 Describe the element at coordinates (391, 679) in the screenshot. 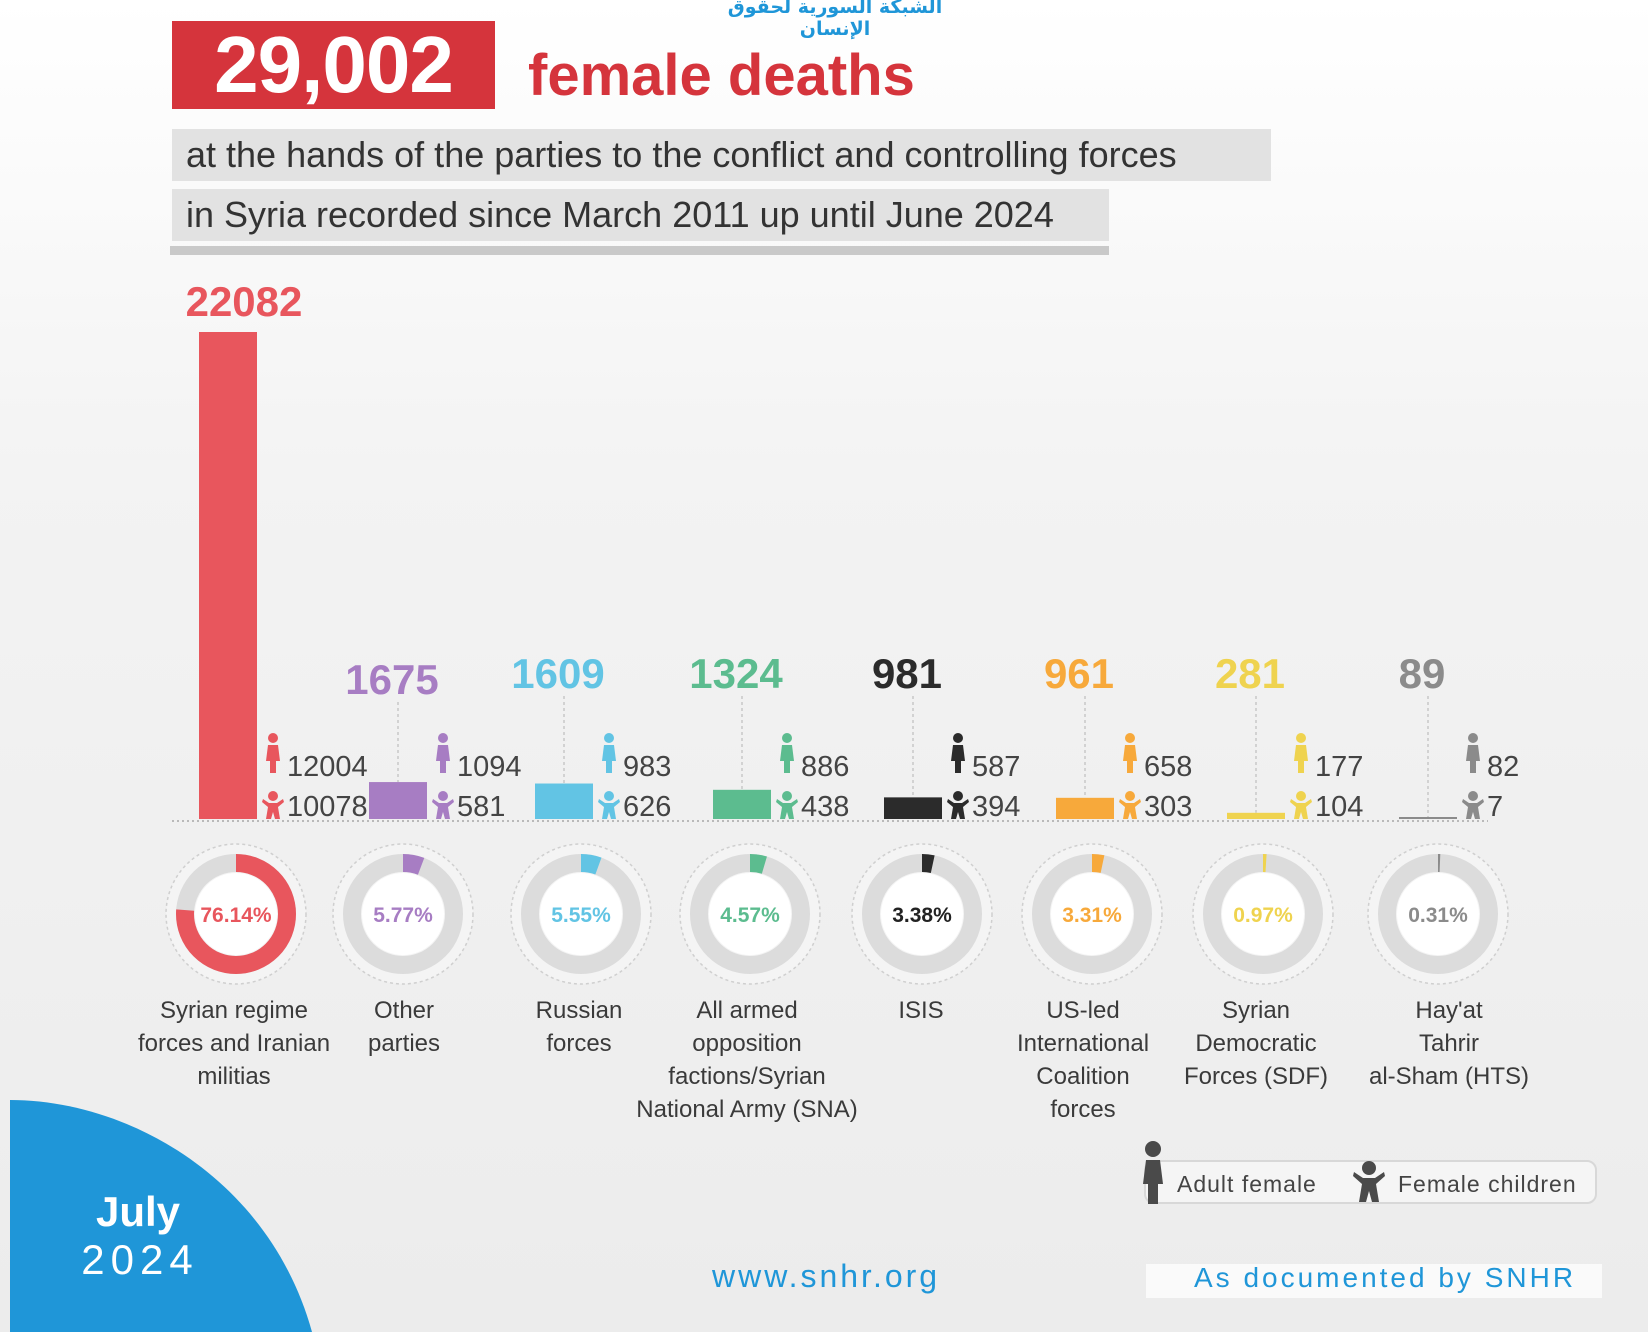

I see `bar-total-label: 1675` at that location.